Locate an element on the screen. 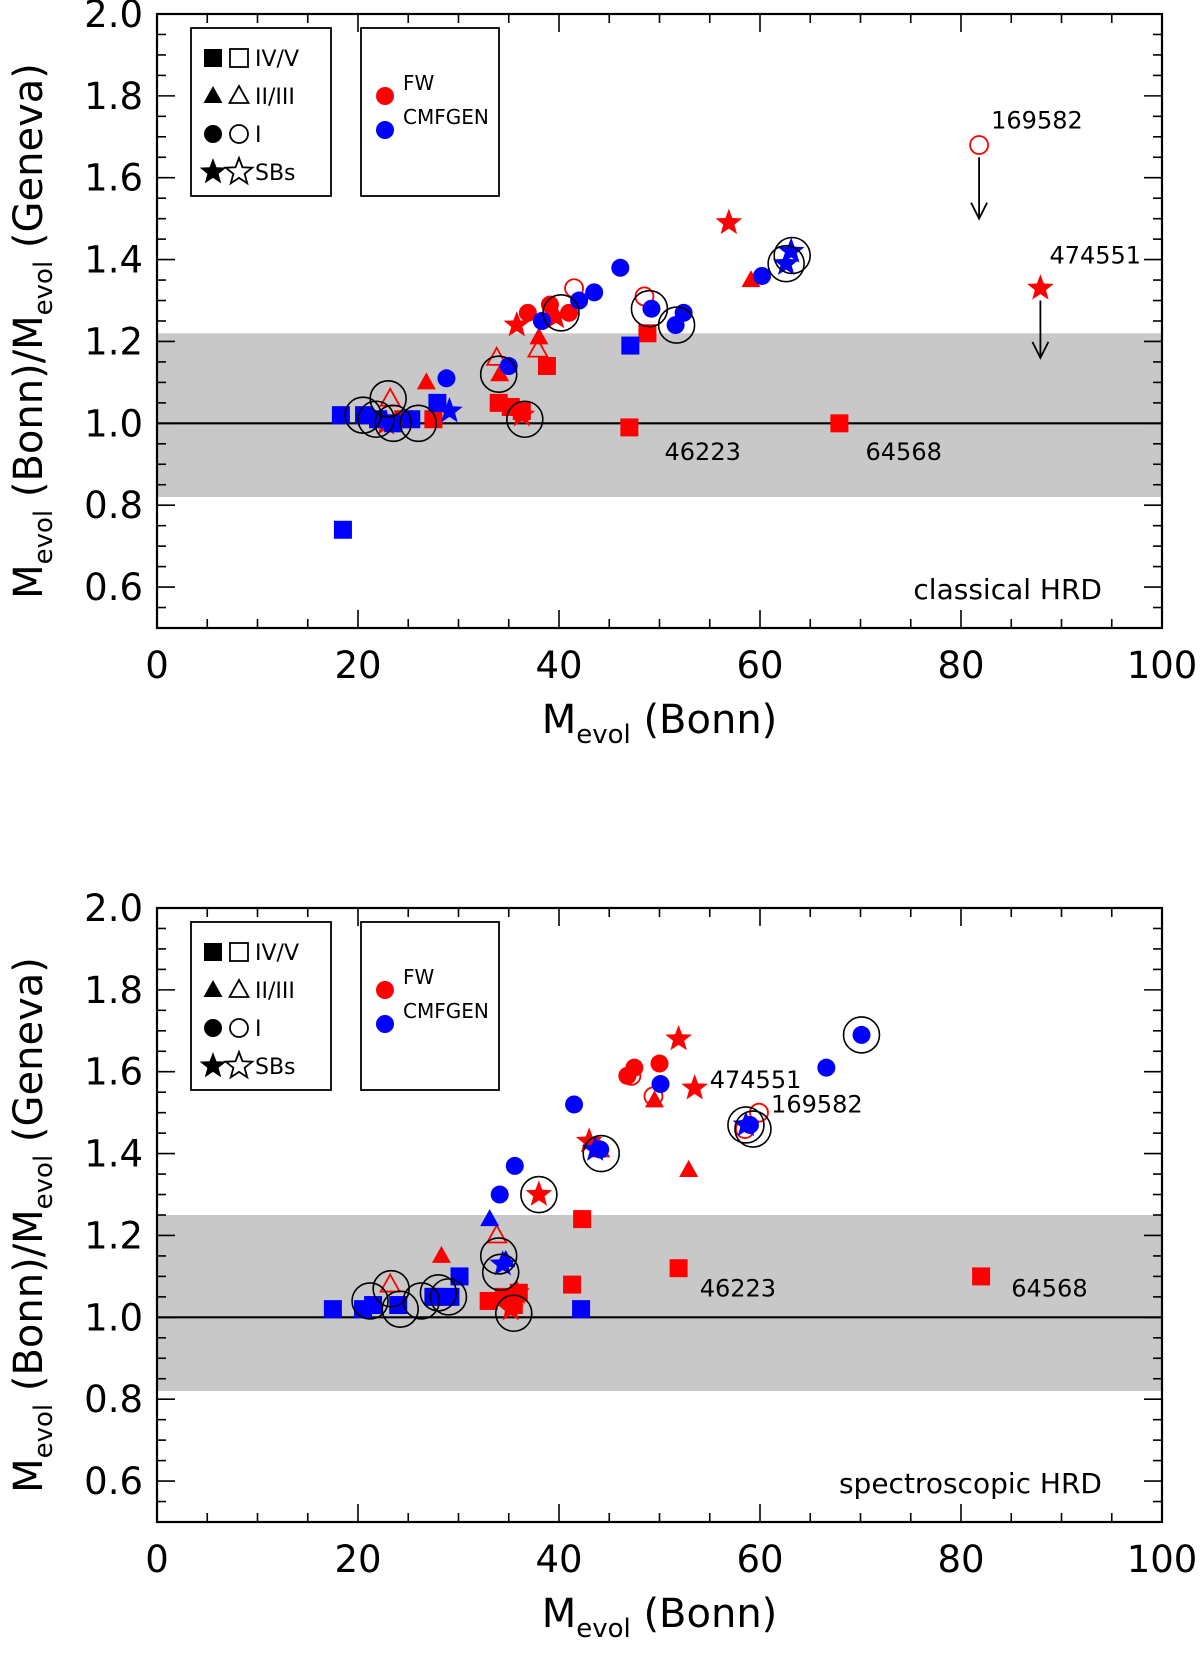  x-tick-label: 40 is located at coordinates (558, 665).